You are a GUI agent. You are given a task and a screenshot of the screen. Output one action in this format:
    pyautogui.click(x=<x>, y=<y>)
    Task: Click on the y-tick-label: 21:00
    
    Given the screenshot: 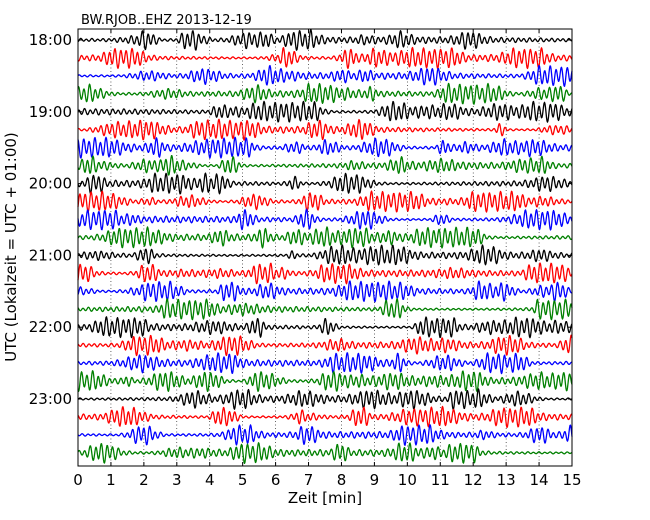 What is the action you would take?
    pyautogui.click(x=50, y=255)
    